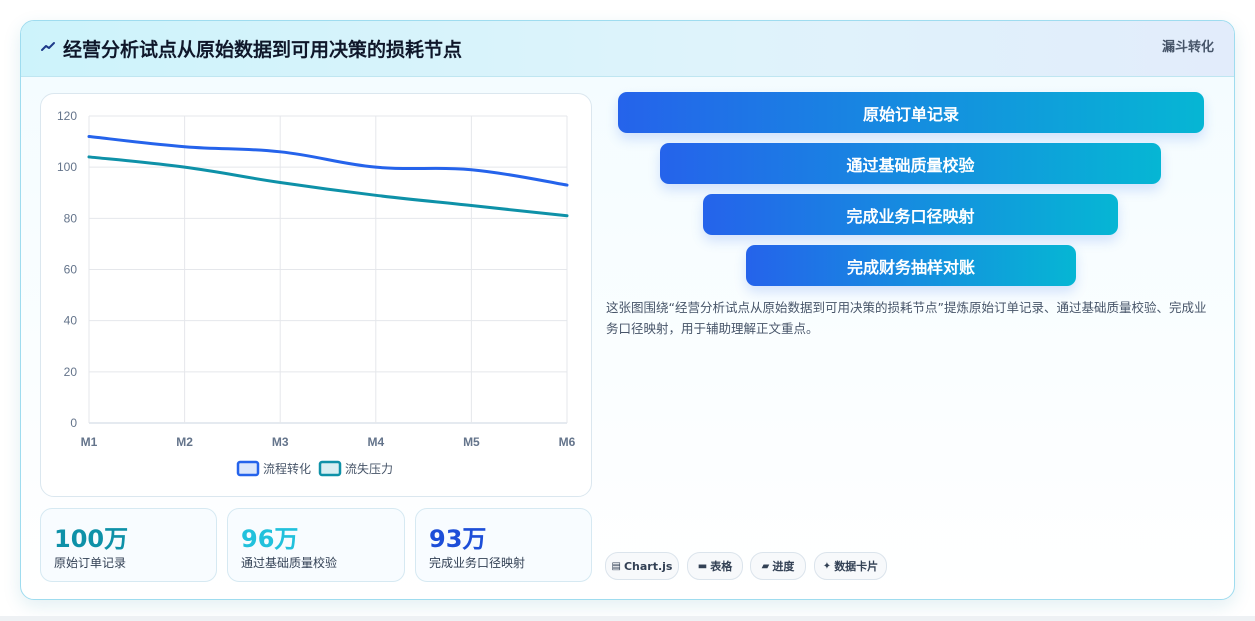 The image size is (1255, 621). What do you see at coordinates (316, 545) in the screenshot?
I see `stat-card-quality-check: 96万 通过基础质量校验` at bounding box center [316, 545].